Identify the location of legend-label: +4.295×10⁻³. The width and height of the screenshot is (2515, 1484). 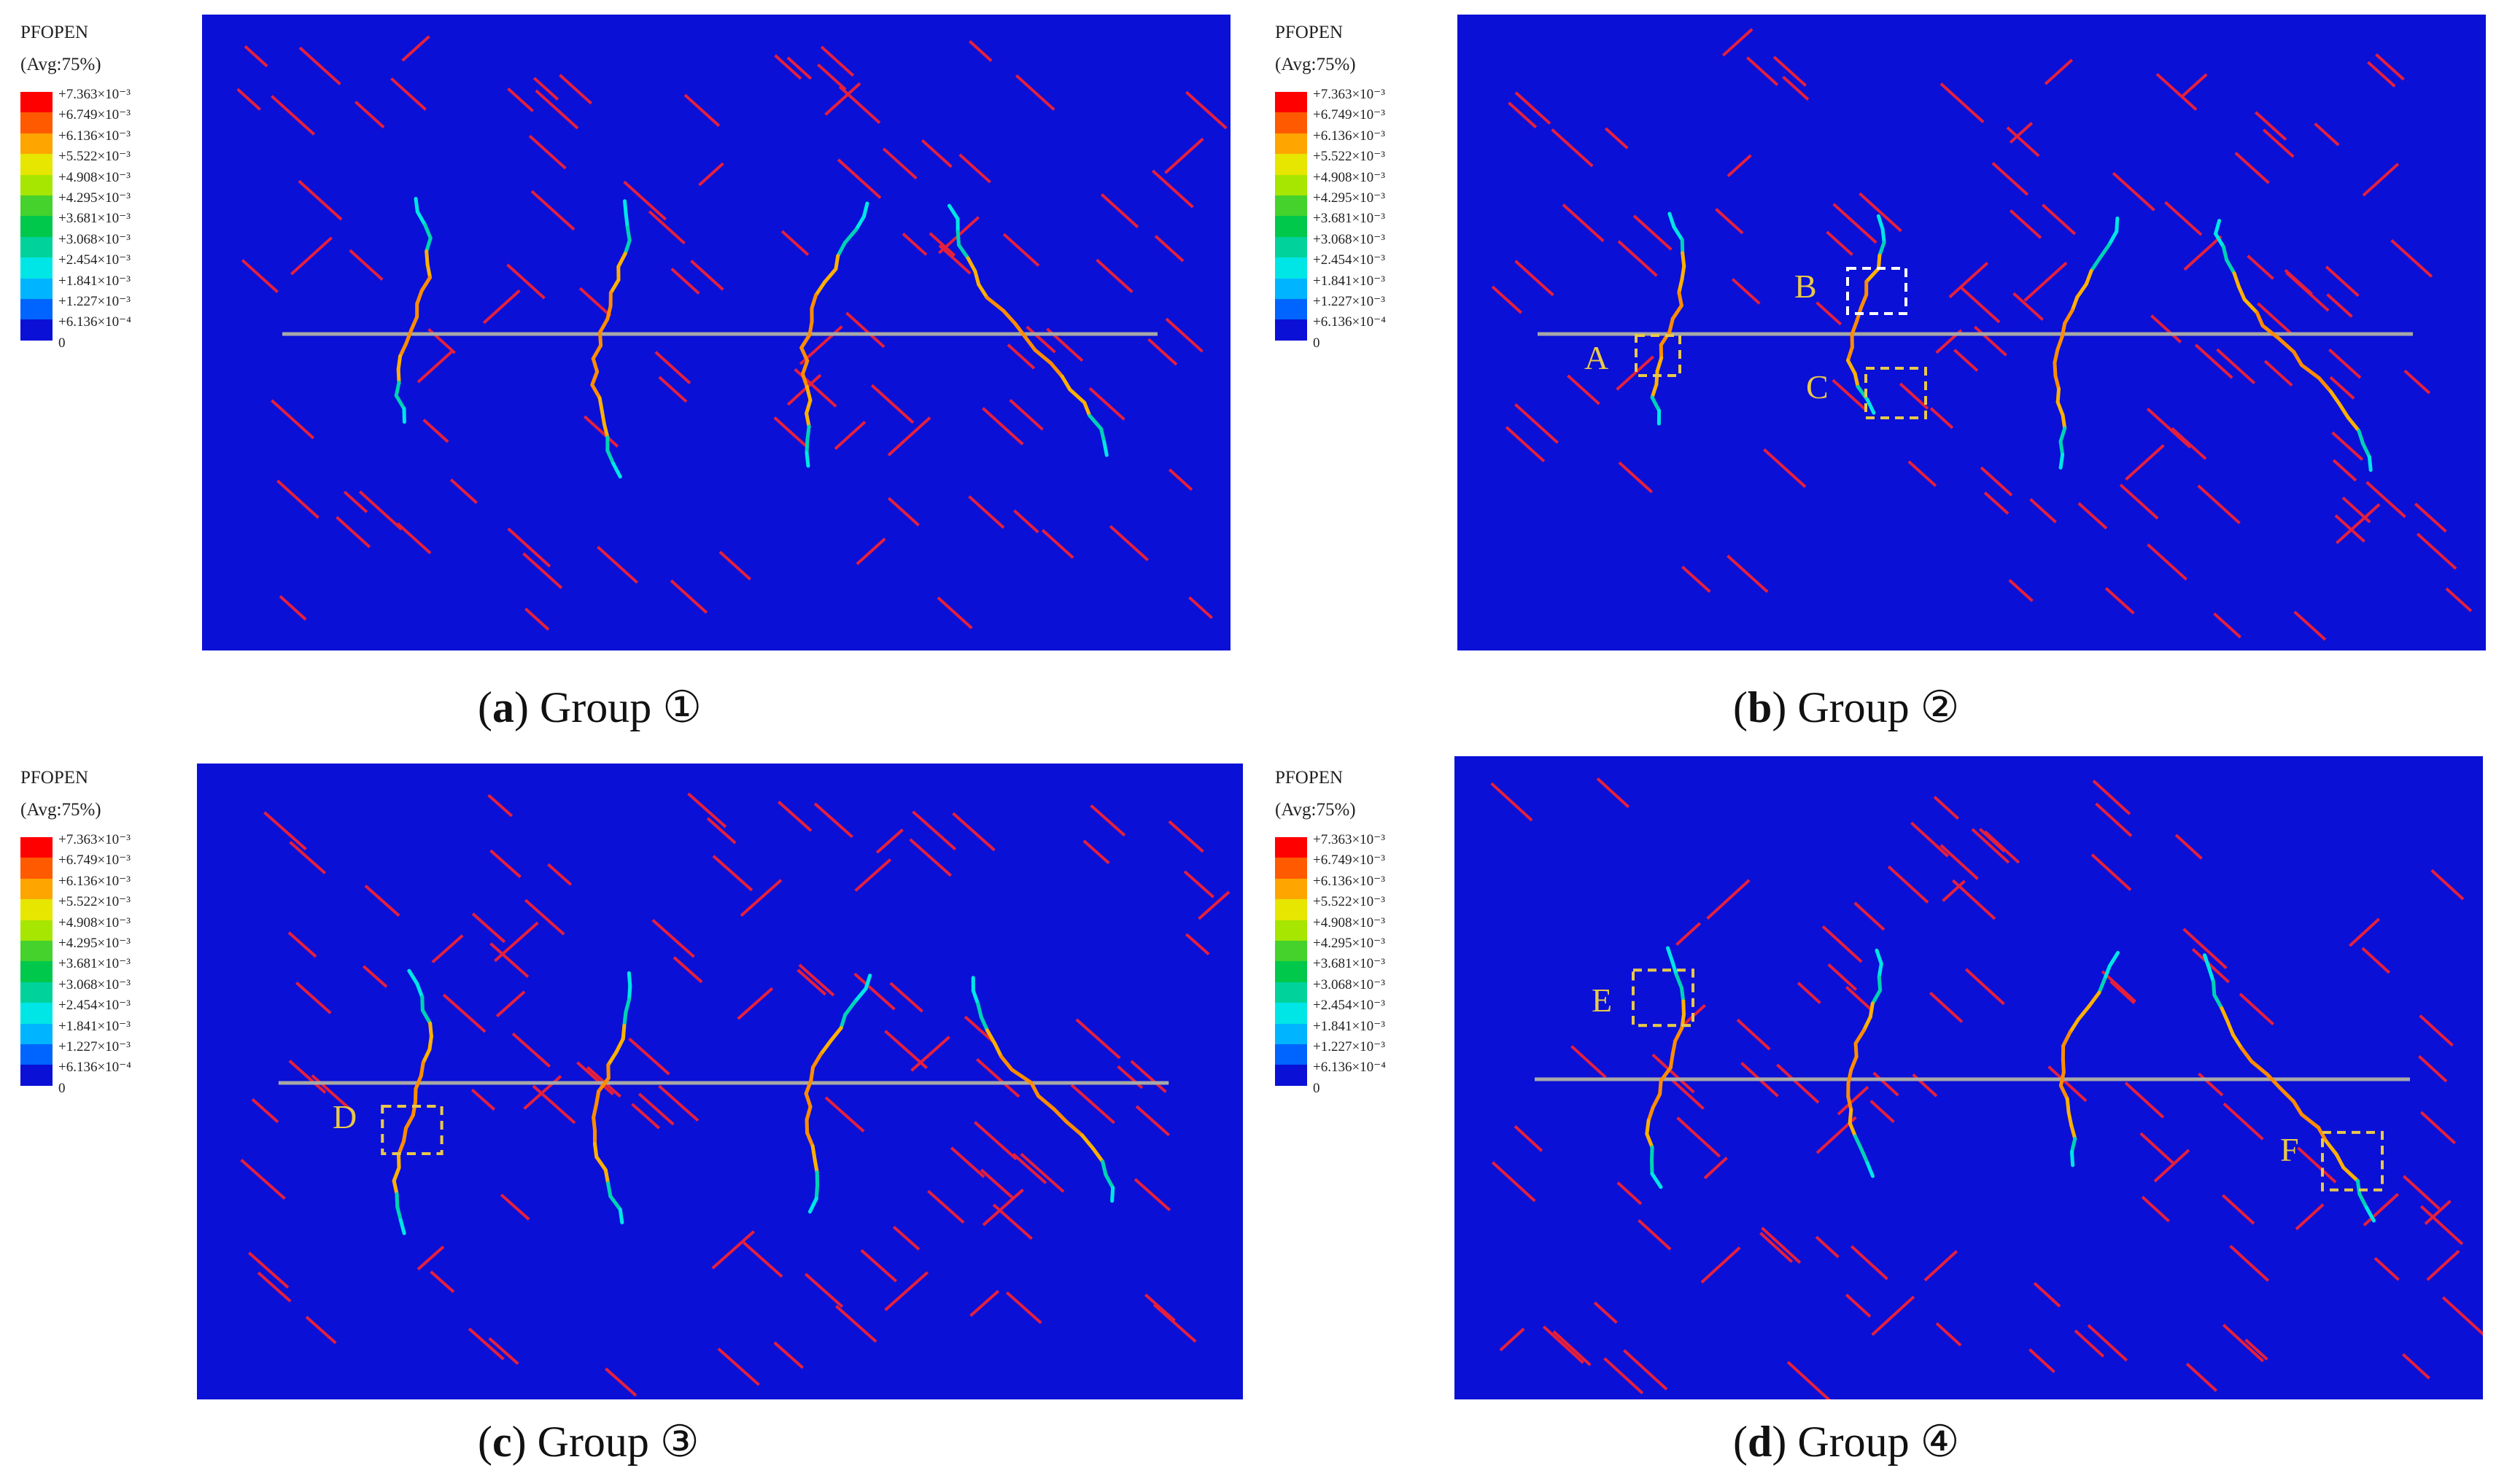
(1349, 943).